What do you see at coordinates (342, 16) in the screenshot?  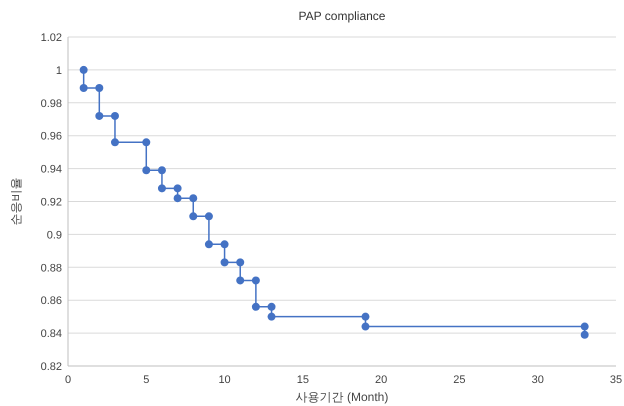 I see `chart-title: PAP compliance` at bounding box center [342, 16].